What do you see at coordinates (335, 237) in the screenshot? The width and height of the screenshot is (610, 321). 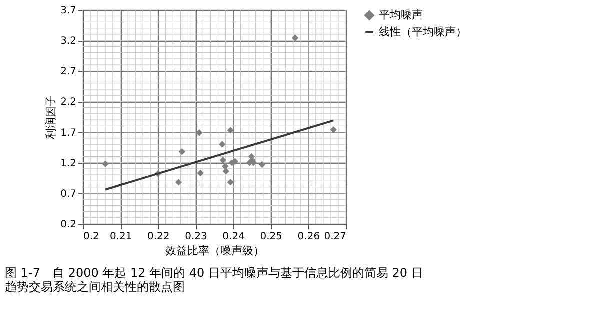 I see `x-tick-label: 0.27` at bounding box center [335, 237].